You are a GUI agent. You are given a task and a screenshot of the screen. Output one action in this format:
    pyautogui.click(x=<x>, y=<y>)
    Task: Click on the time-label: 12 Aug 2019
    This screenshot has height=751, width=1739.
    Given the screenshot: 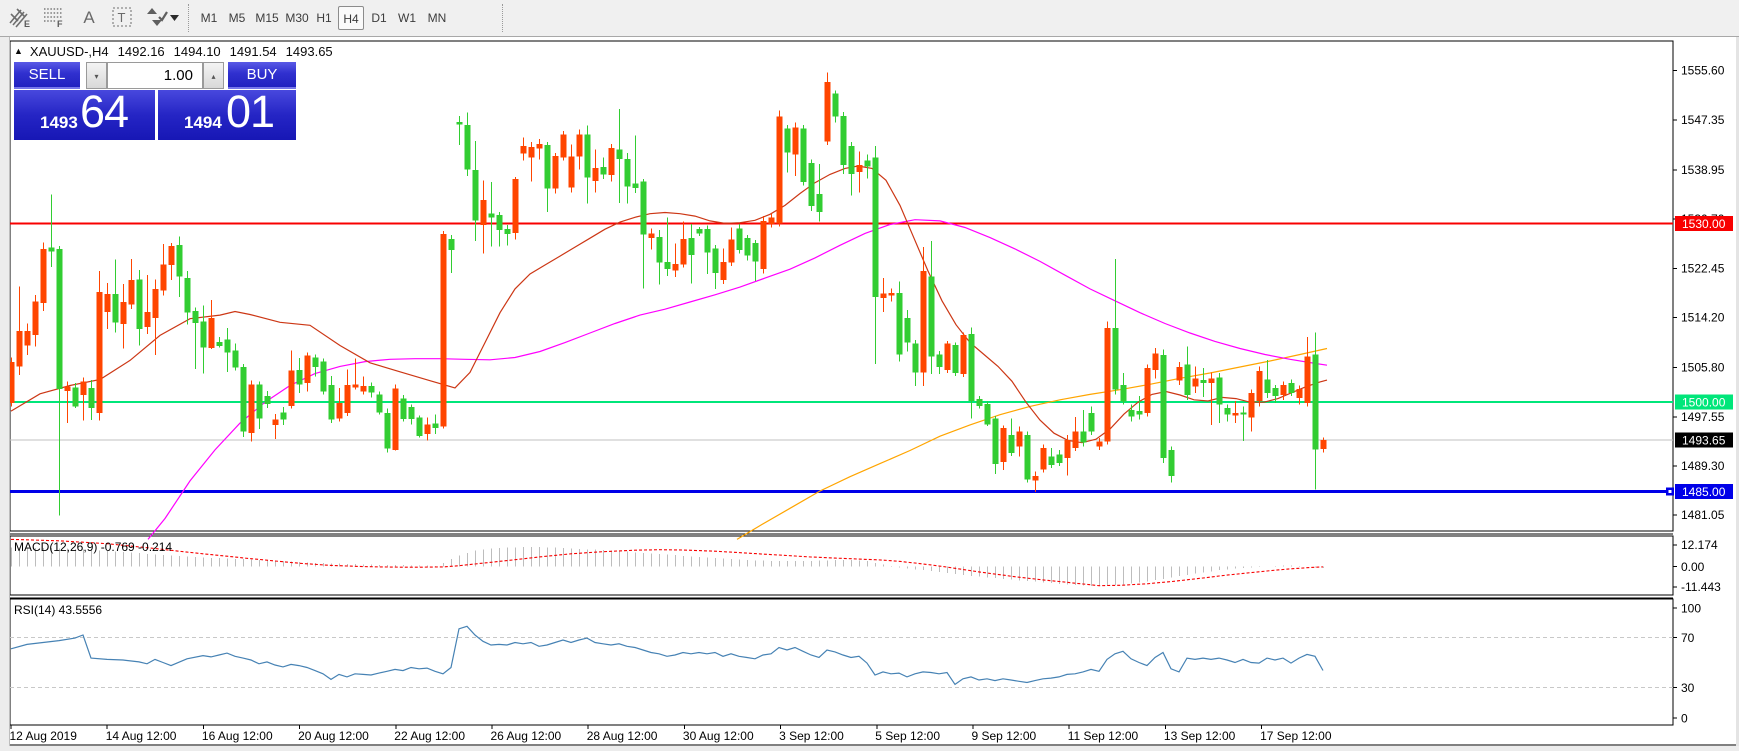 What is the action you would take?
    pyautogui.click(x=44, y=736)
    